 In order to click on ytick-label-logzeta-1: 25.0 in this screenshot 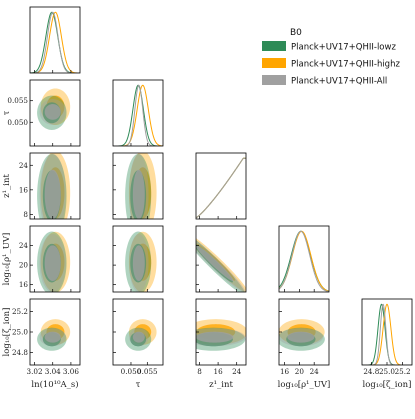, I will do `click(20, 332)`.